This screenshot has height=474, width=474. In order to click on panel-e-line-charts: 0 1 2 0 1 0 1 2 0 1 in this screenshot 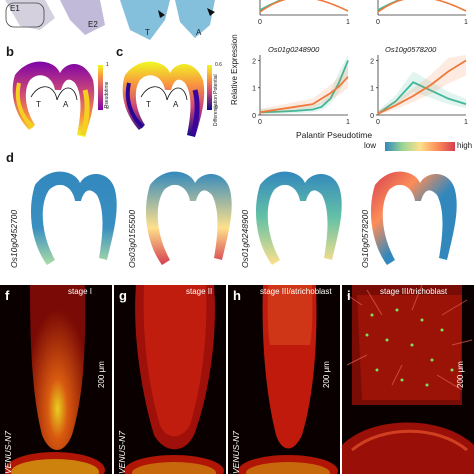, I will do `click(360, 90)`.